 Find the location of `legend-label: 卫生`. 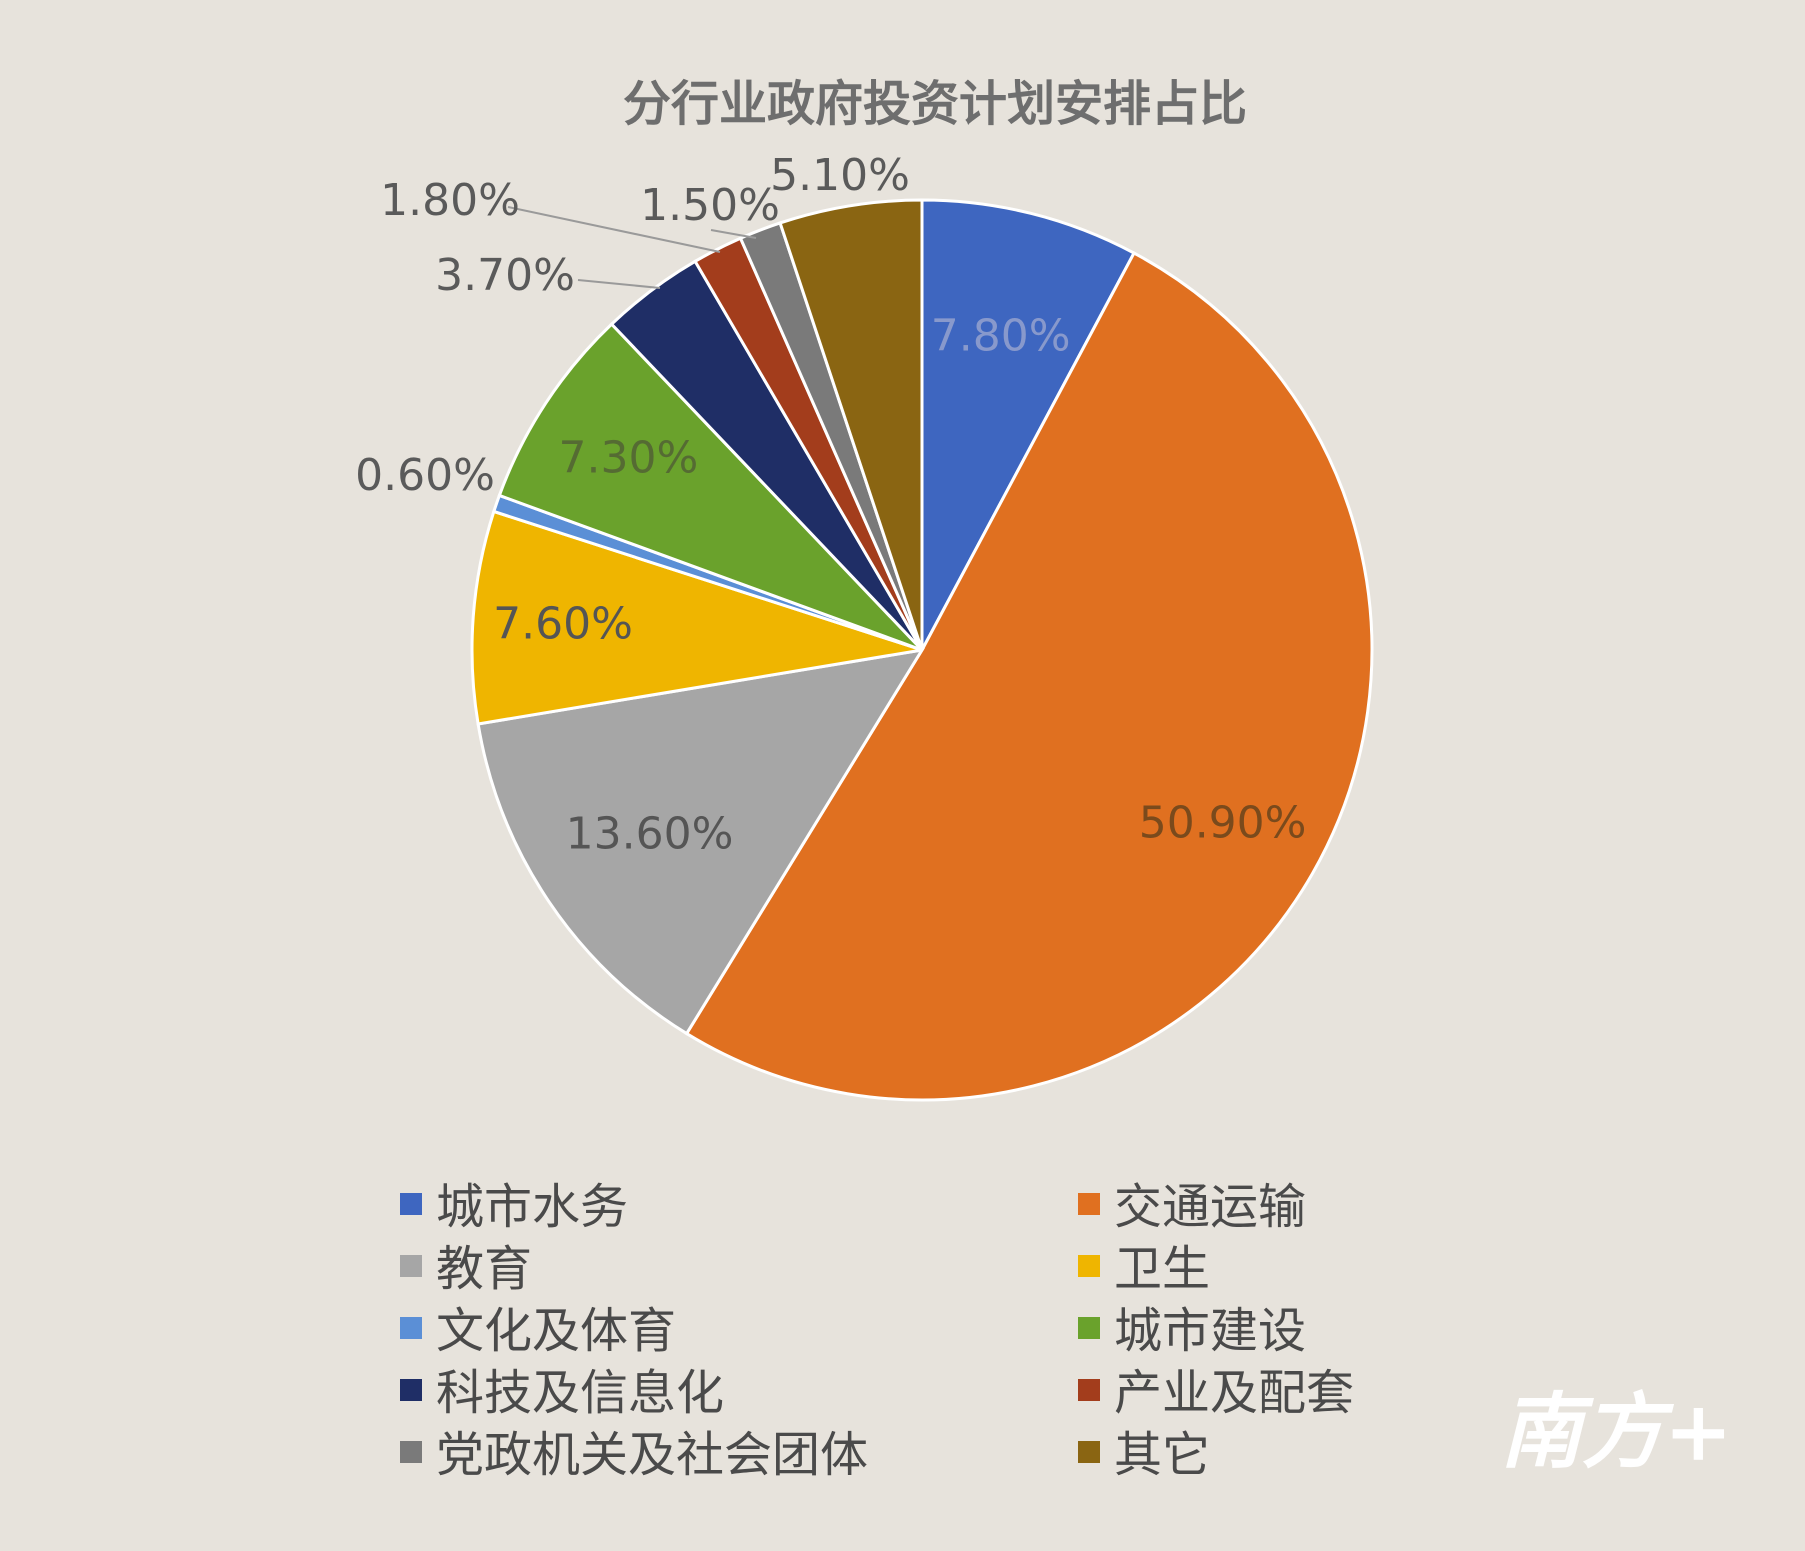

legend-label: 卫生 is located at coordinates (1162, 1269).